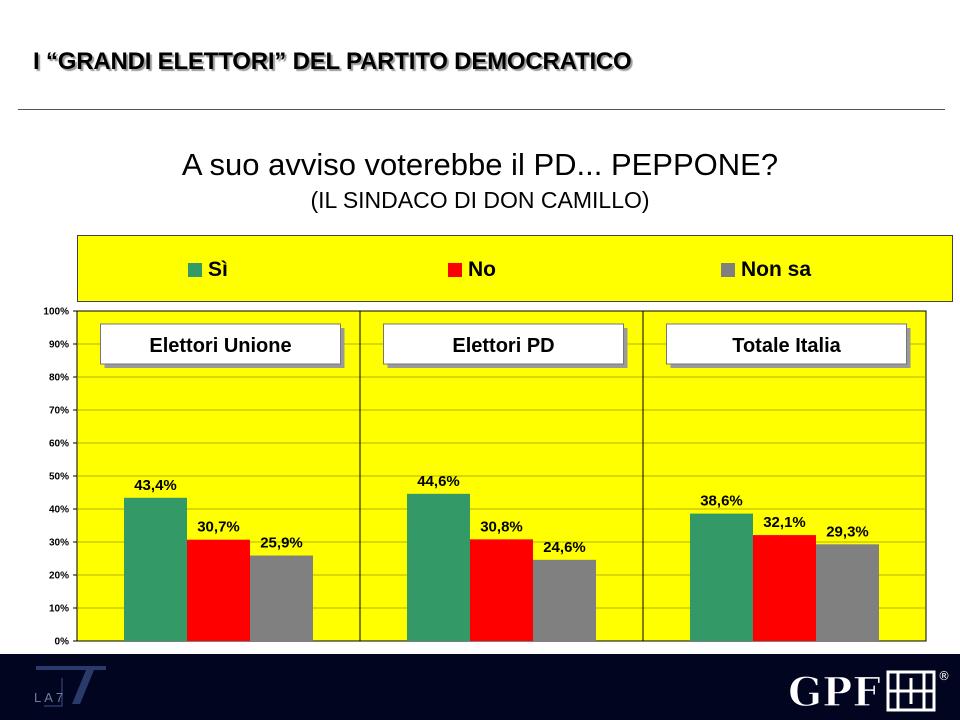  Describe the element at coordinates (784, 522) in the screenshot. I see `bar-value-label: 32,1%` at that location.